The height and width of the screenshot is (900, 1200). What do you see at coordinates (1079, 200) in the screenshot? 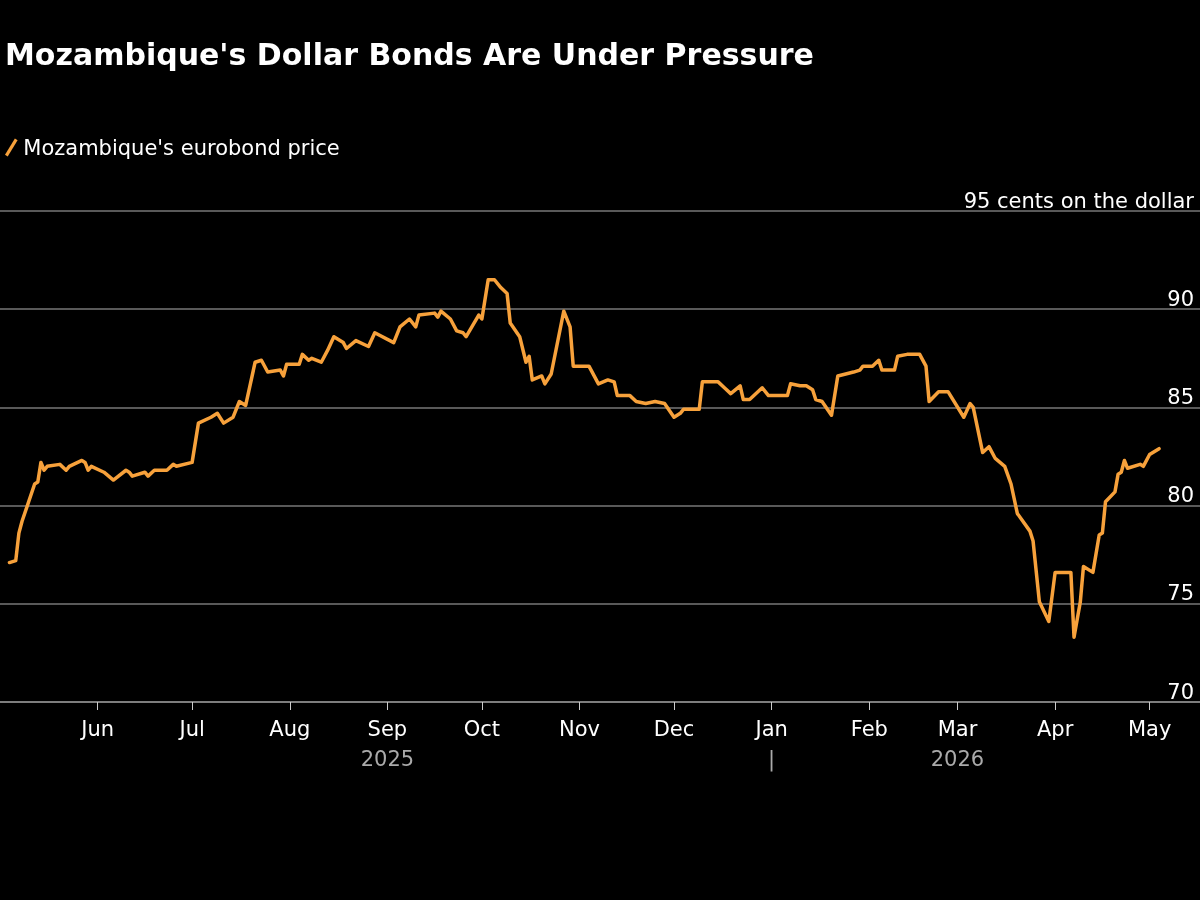
I see `y-tick-label: 95 cents on the dollar` at bounding box center [1079, 200].